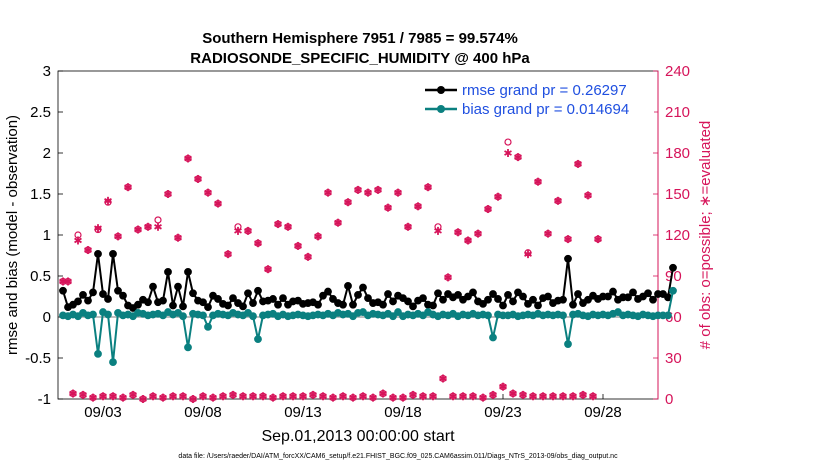  I want to click on y-right-tick-label: 90, so click(673, 276).